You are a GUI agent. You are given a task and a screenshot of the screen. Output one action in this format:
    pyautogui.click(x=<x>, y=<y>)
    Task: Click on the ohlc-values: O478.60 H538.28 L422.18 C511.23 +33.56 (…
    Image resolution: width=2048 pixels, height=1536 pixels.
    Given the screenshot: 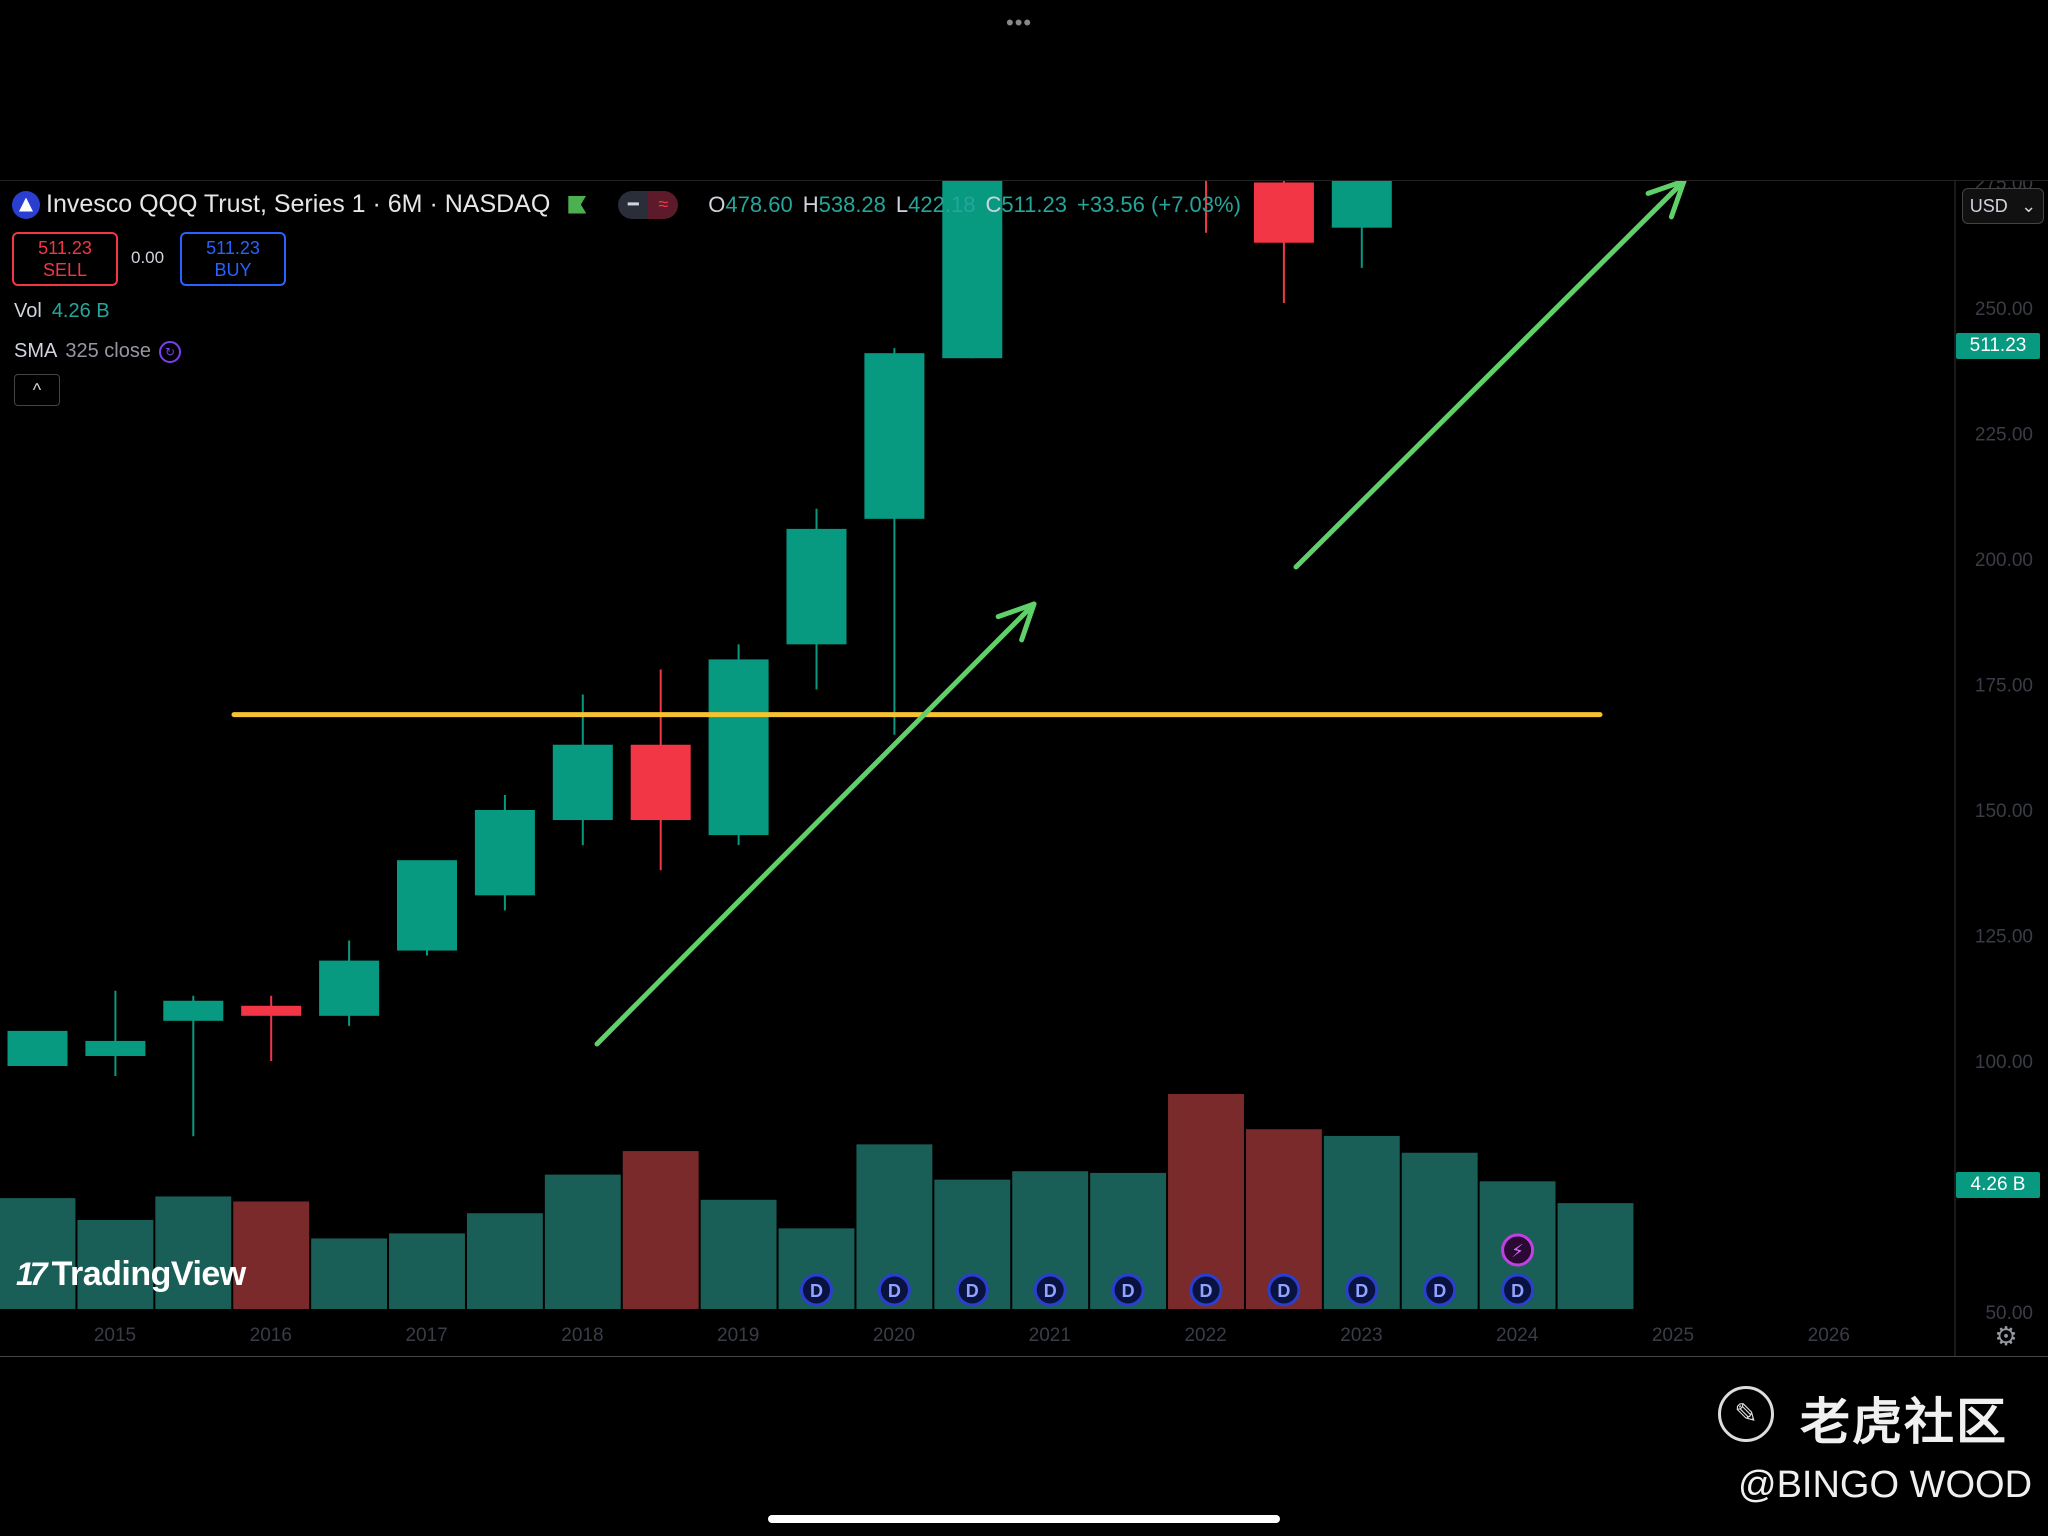 What is the action you would take?
    pyautogui.click(x=974, y=204)
    